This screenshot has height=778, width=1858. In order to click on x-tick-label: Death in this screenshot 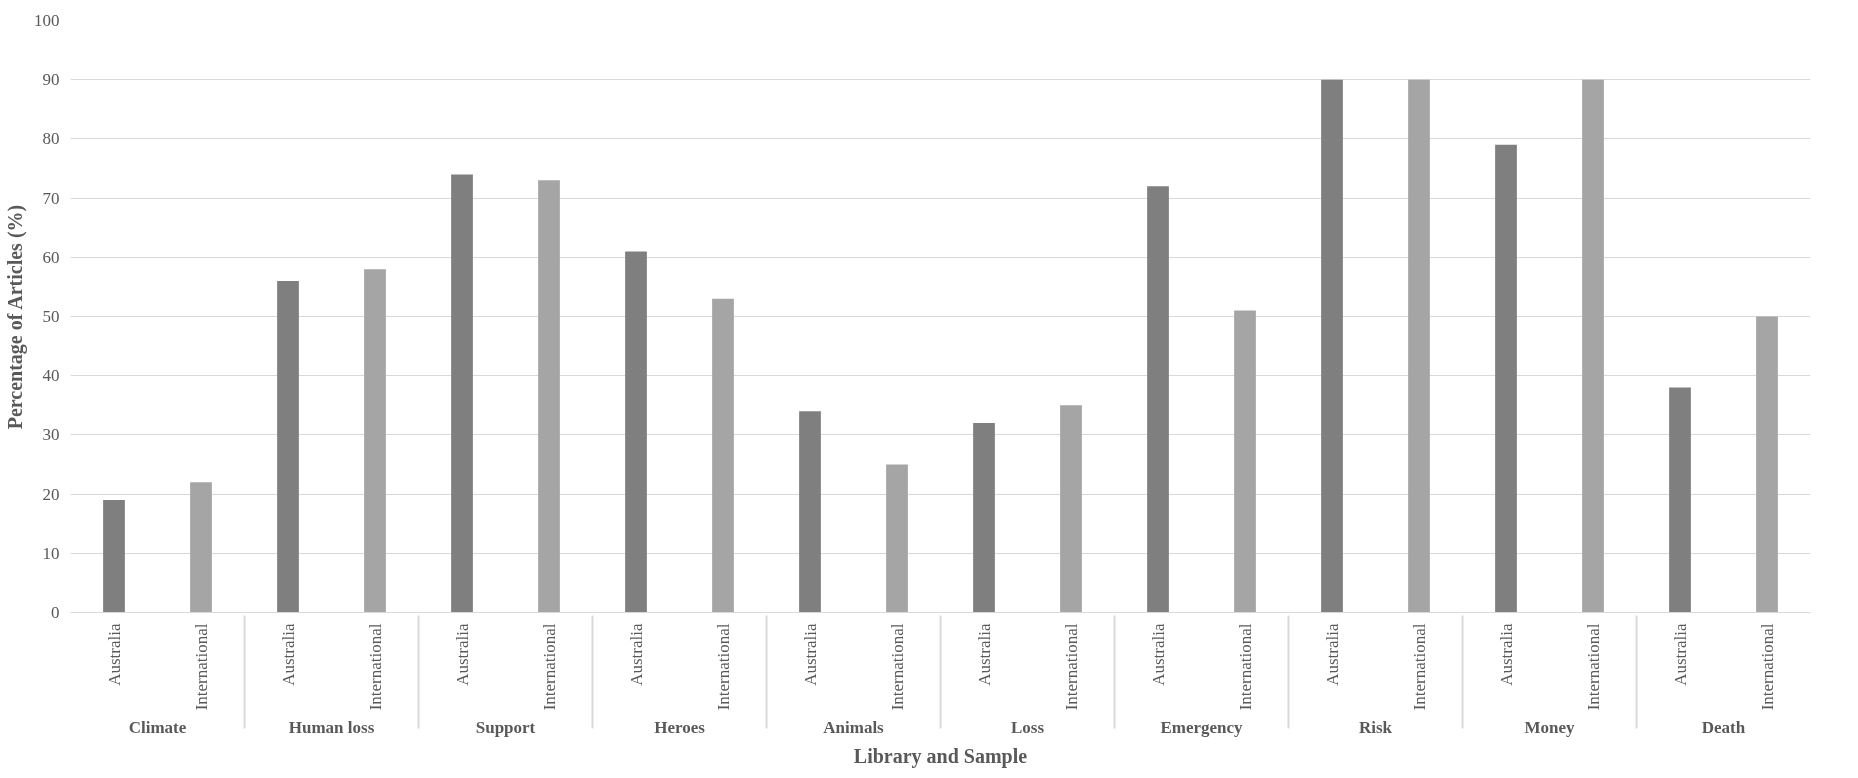, I will do `click(1723, 728)`.